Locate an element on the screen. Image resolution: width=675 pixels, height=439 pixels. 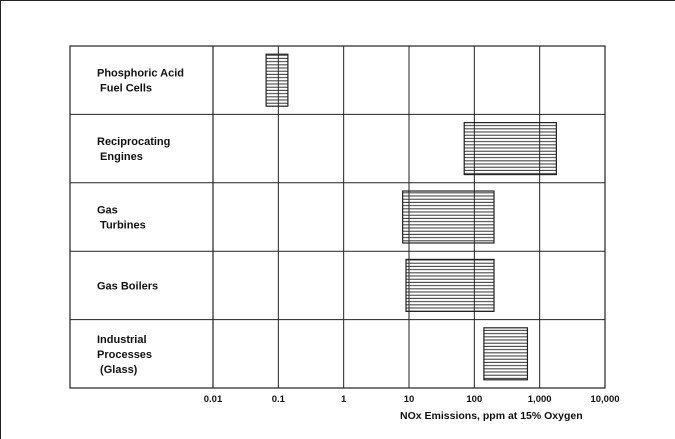
category-label: Industrial Processes (Glass) is located at coordinates (124, 355).